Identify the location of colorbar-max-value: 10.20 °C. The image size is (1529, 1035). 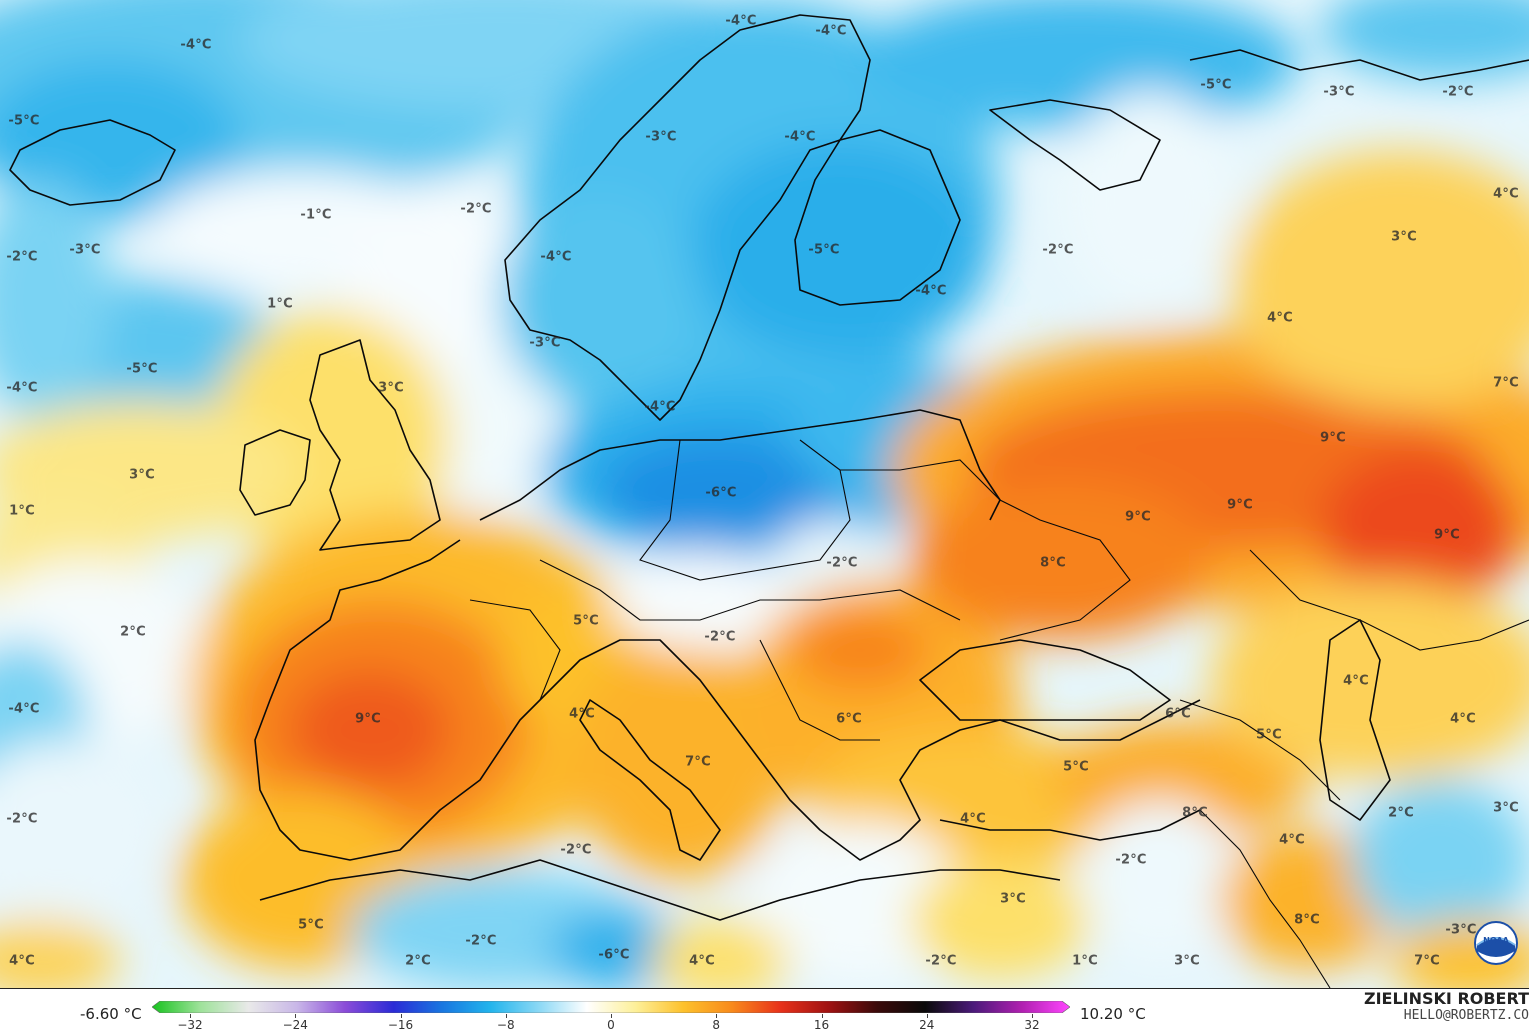
(1113, 1014).